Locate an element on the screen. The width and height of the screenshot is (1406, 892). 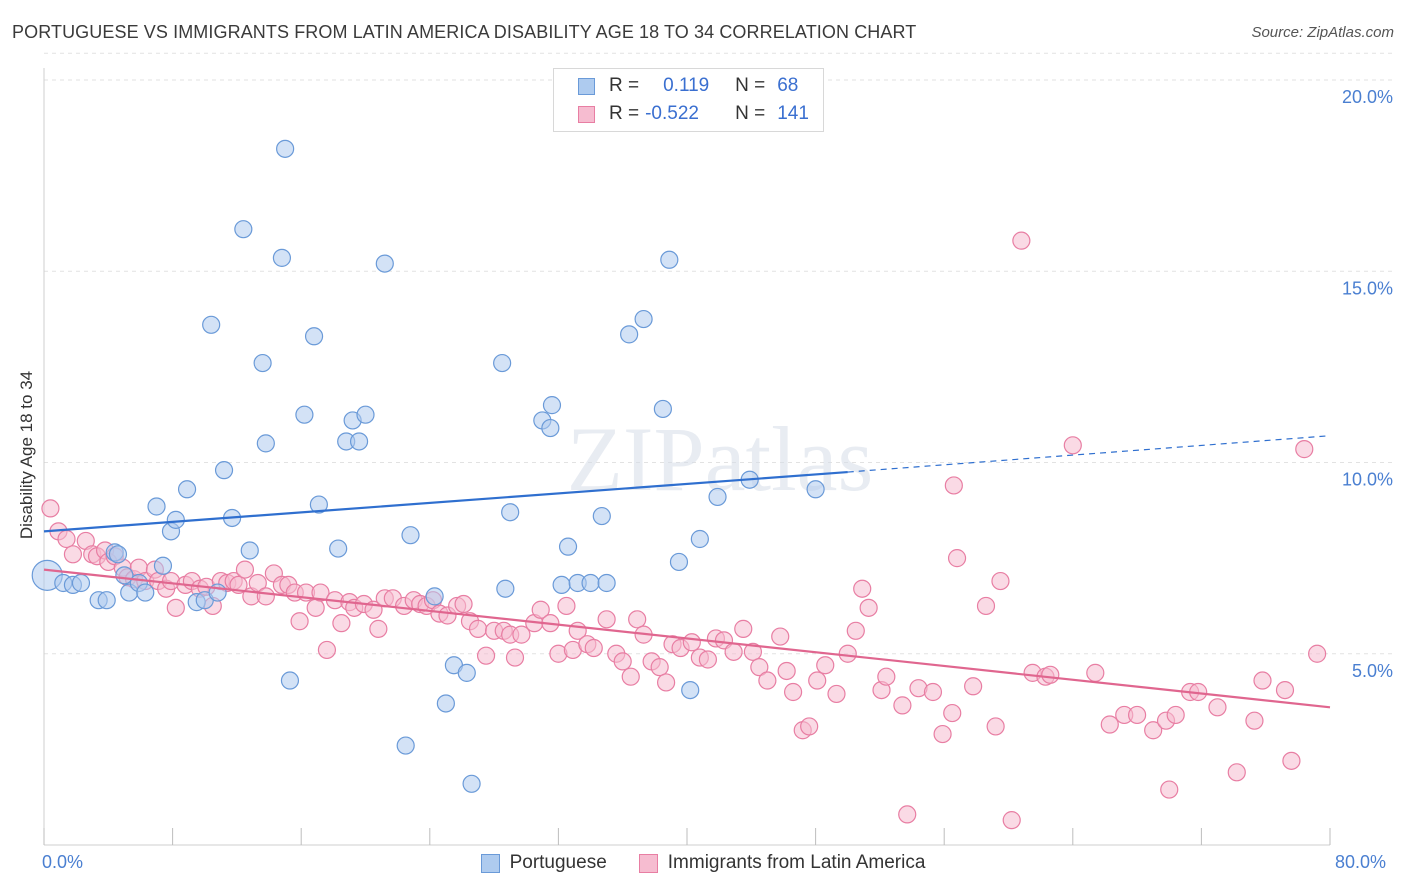
source-label: Source: ZipAtlas.com is located at coordinates (1322, 32).